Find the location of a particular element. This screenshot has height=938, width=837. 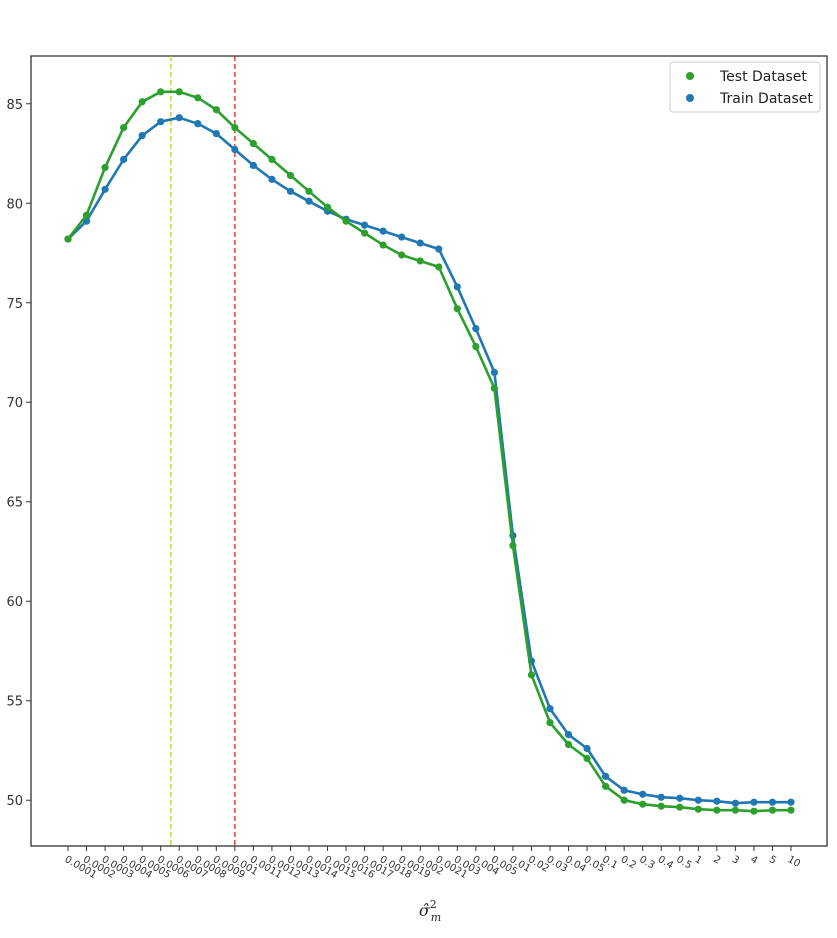

x-tick-label: 3 is located at coordinates (735, 860).